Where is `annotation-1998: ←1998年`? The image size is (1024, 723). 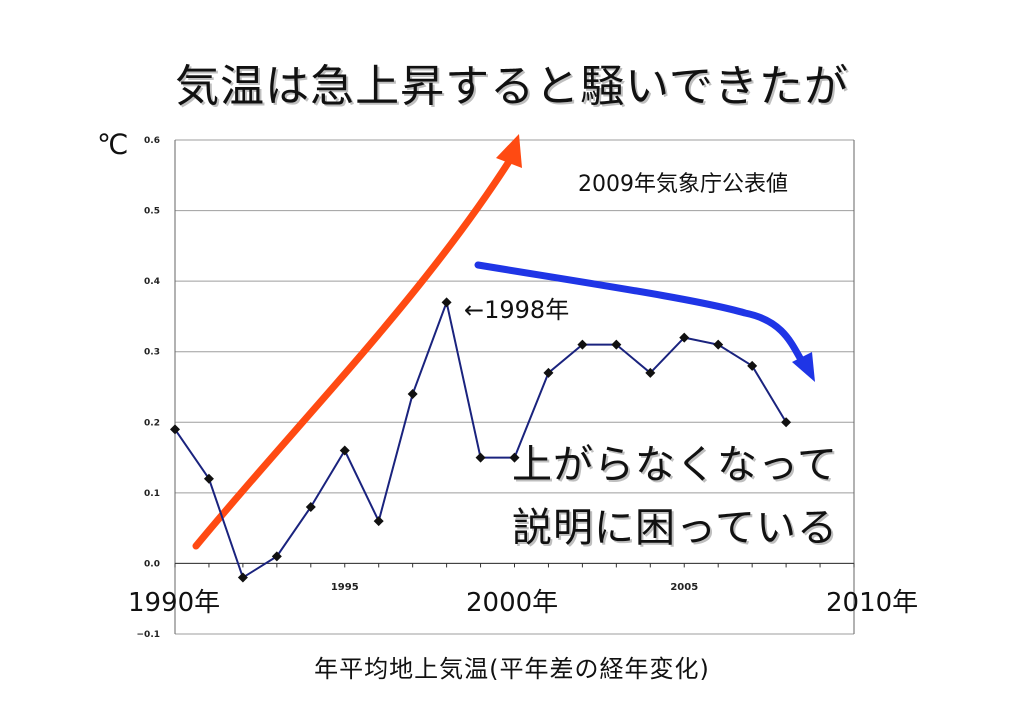 annotation-1998: ←1998年 is located at coordinates (517, 310).